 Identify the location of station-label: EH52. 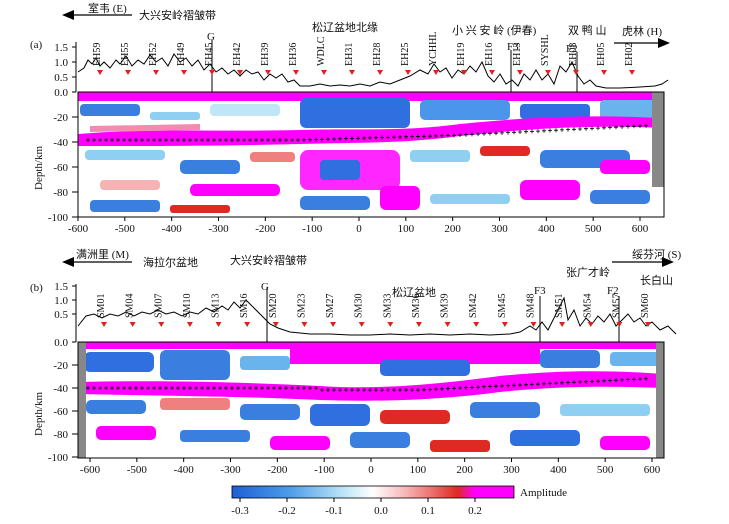
(153, 54).